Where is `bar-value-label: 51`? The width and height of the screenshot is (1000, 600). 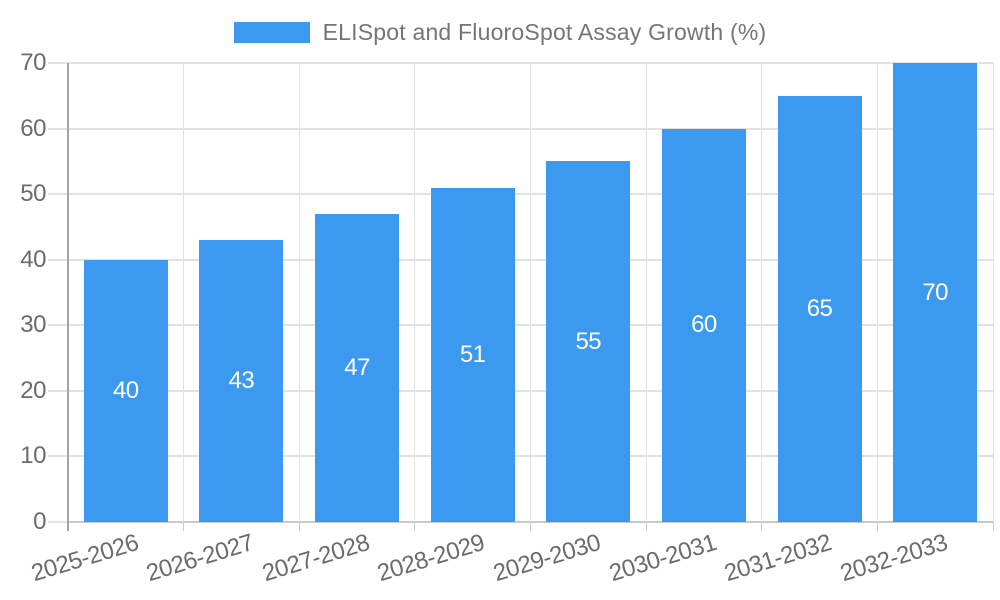 bar-value-label: 51 is located at coordinates (472, 354).